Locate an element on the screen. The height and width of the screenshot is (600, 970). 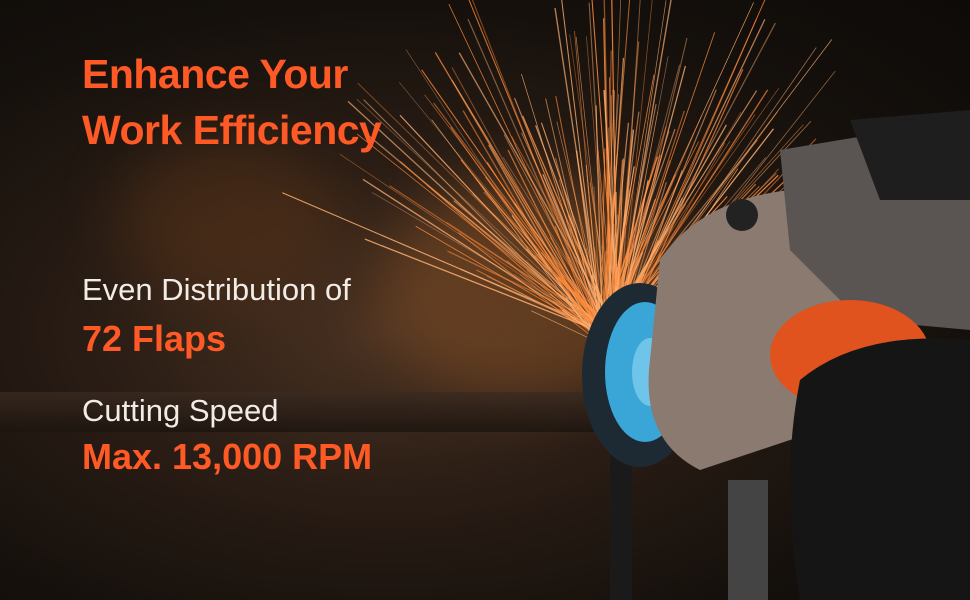
feature-1-value: 72 Flaps is located at coordinates (154, 338).